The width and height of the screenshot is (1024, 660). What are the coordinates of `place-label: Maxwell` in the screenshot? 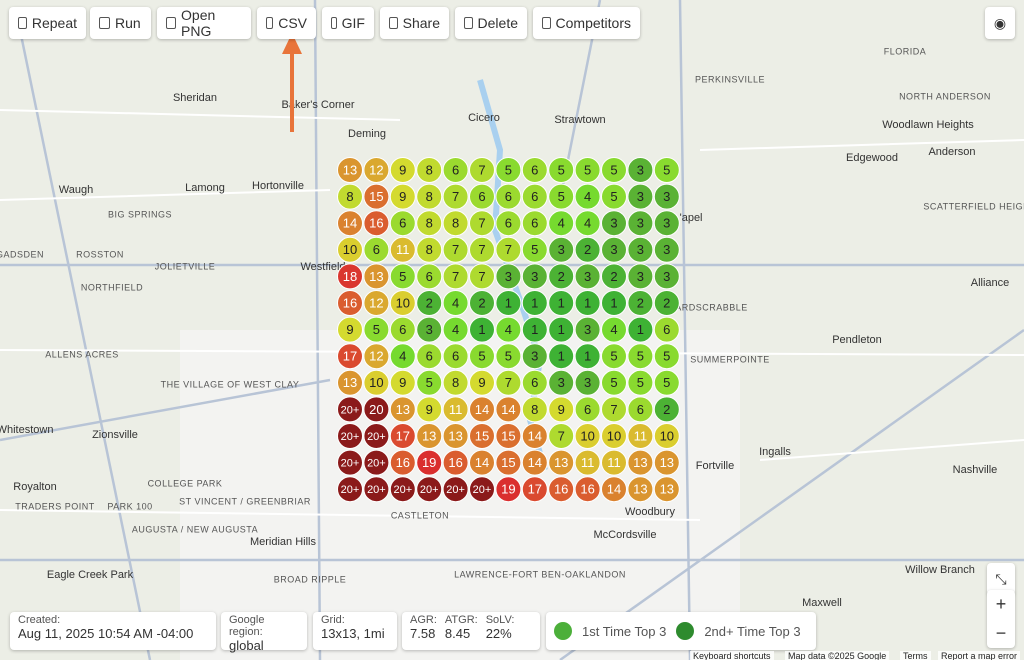 It's located at (822, 603).